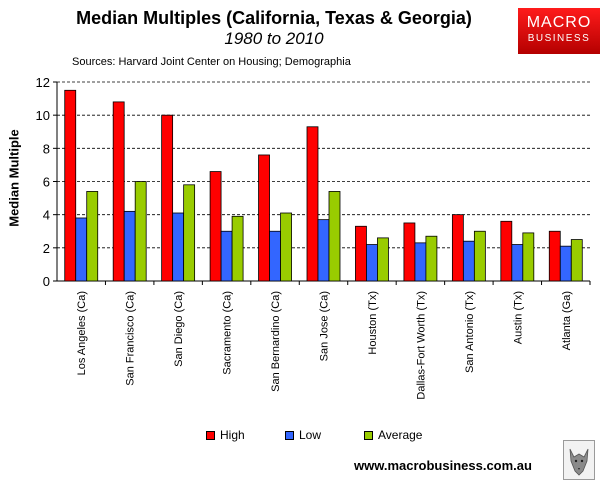  Describe the element at coordinates (46, 248) in the screenshot. I see `y-tick-label: 2` at that location.